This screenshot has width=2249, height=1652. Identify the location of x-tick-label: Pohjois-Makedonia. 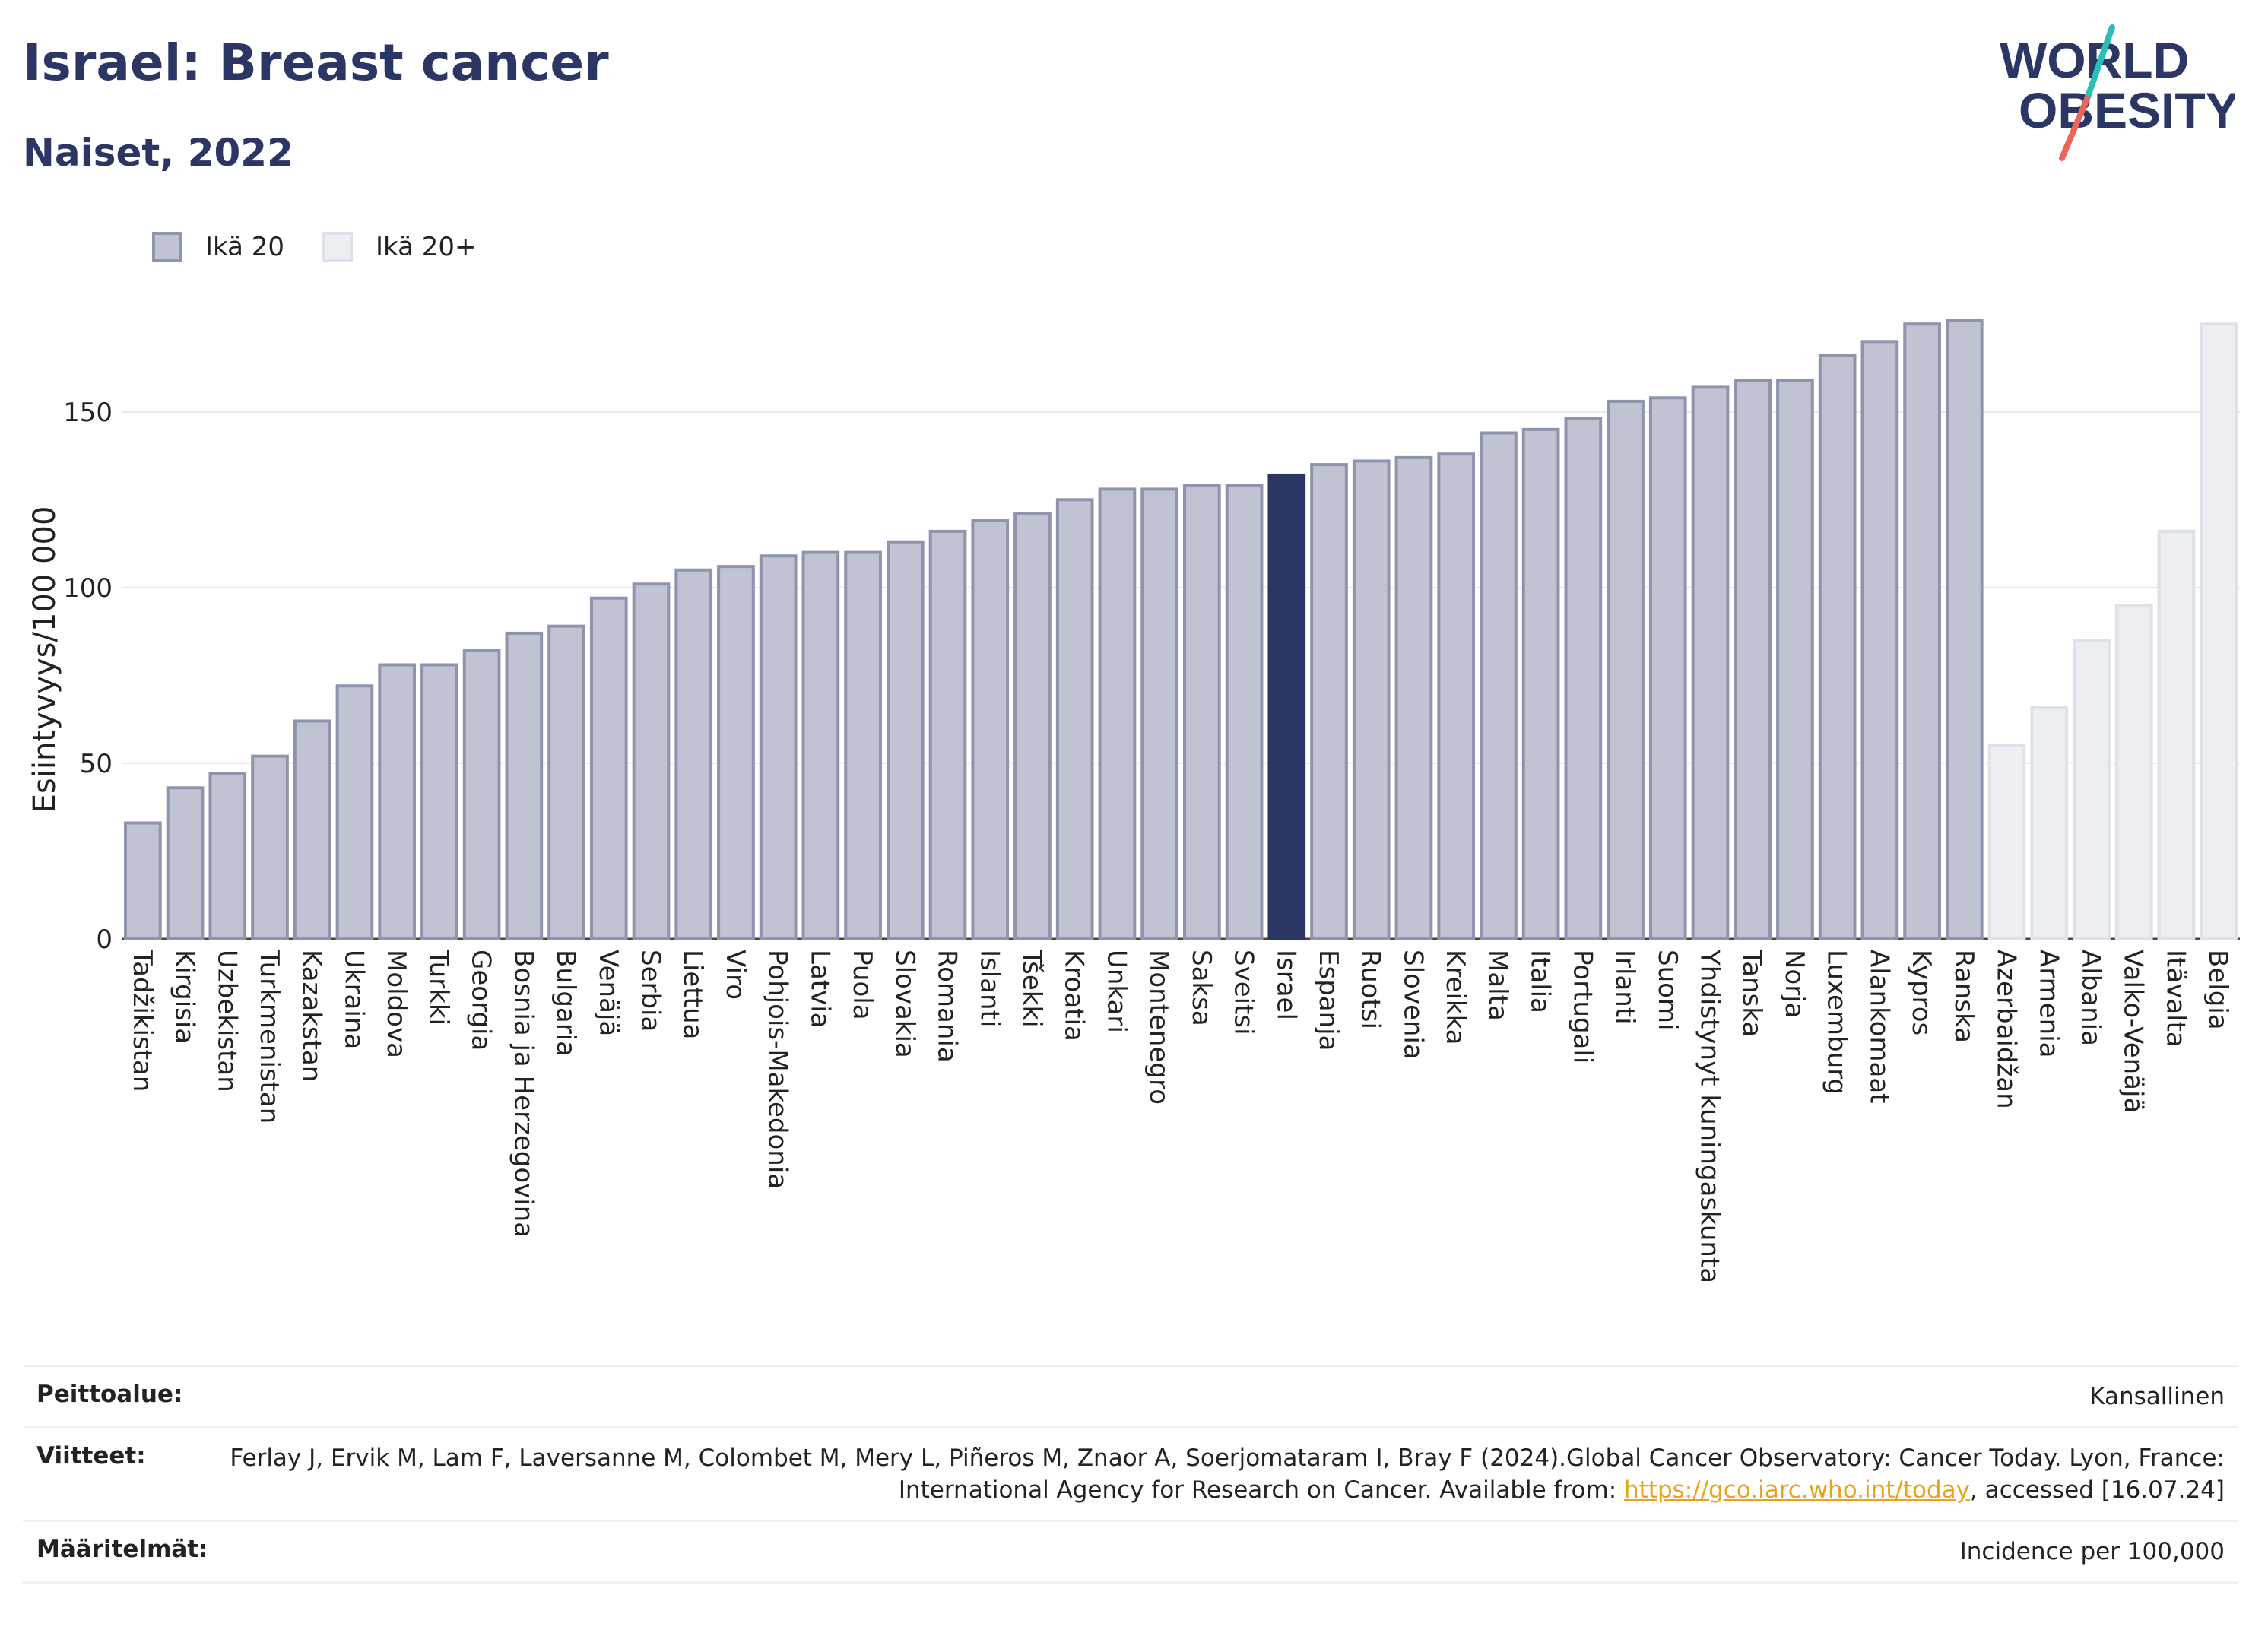
(778, 1069).